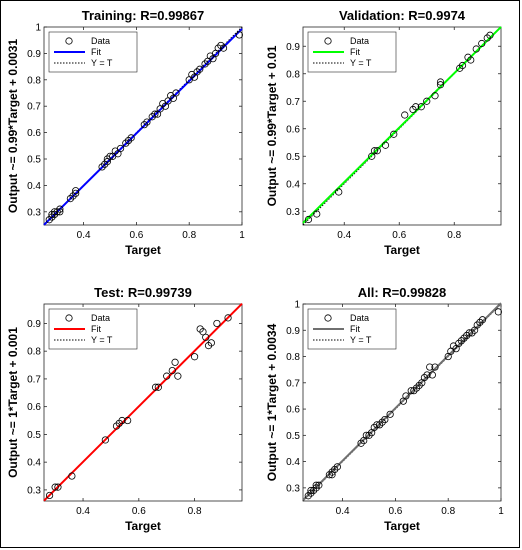 Image resolution: width=522 pixels, height=550 pixels. What do you see at coordinates (13, 402) in the screenshot?
I see `y-axis-label: Output ~= 1*Target + 0.001` at bounding box center [13, 402].